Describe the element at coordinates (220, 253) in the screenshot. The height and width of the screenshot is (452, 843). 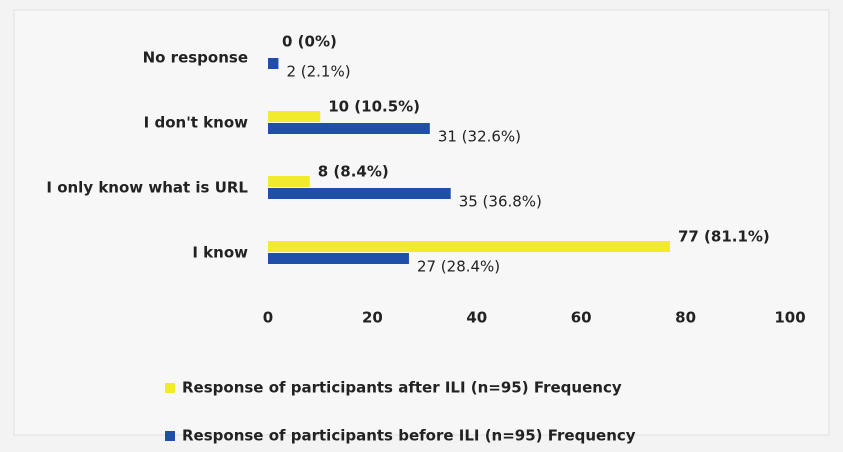
I see `y-tick-label: I know` at that location.